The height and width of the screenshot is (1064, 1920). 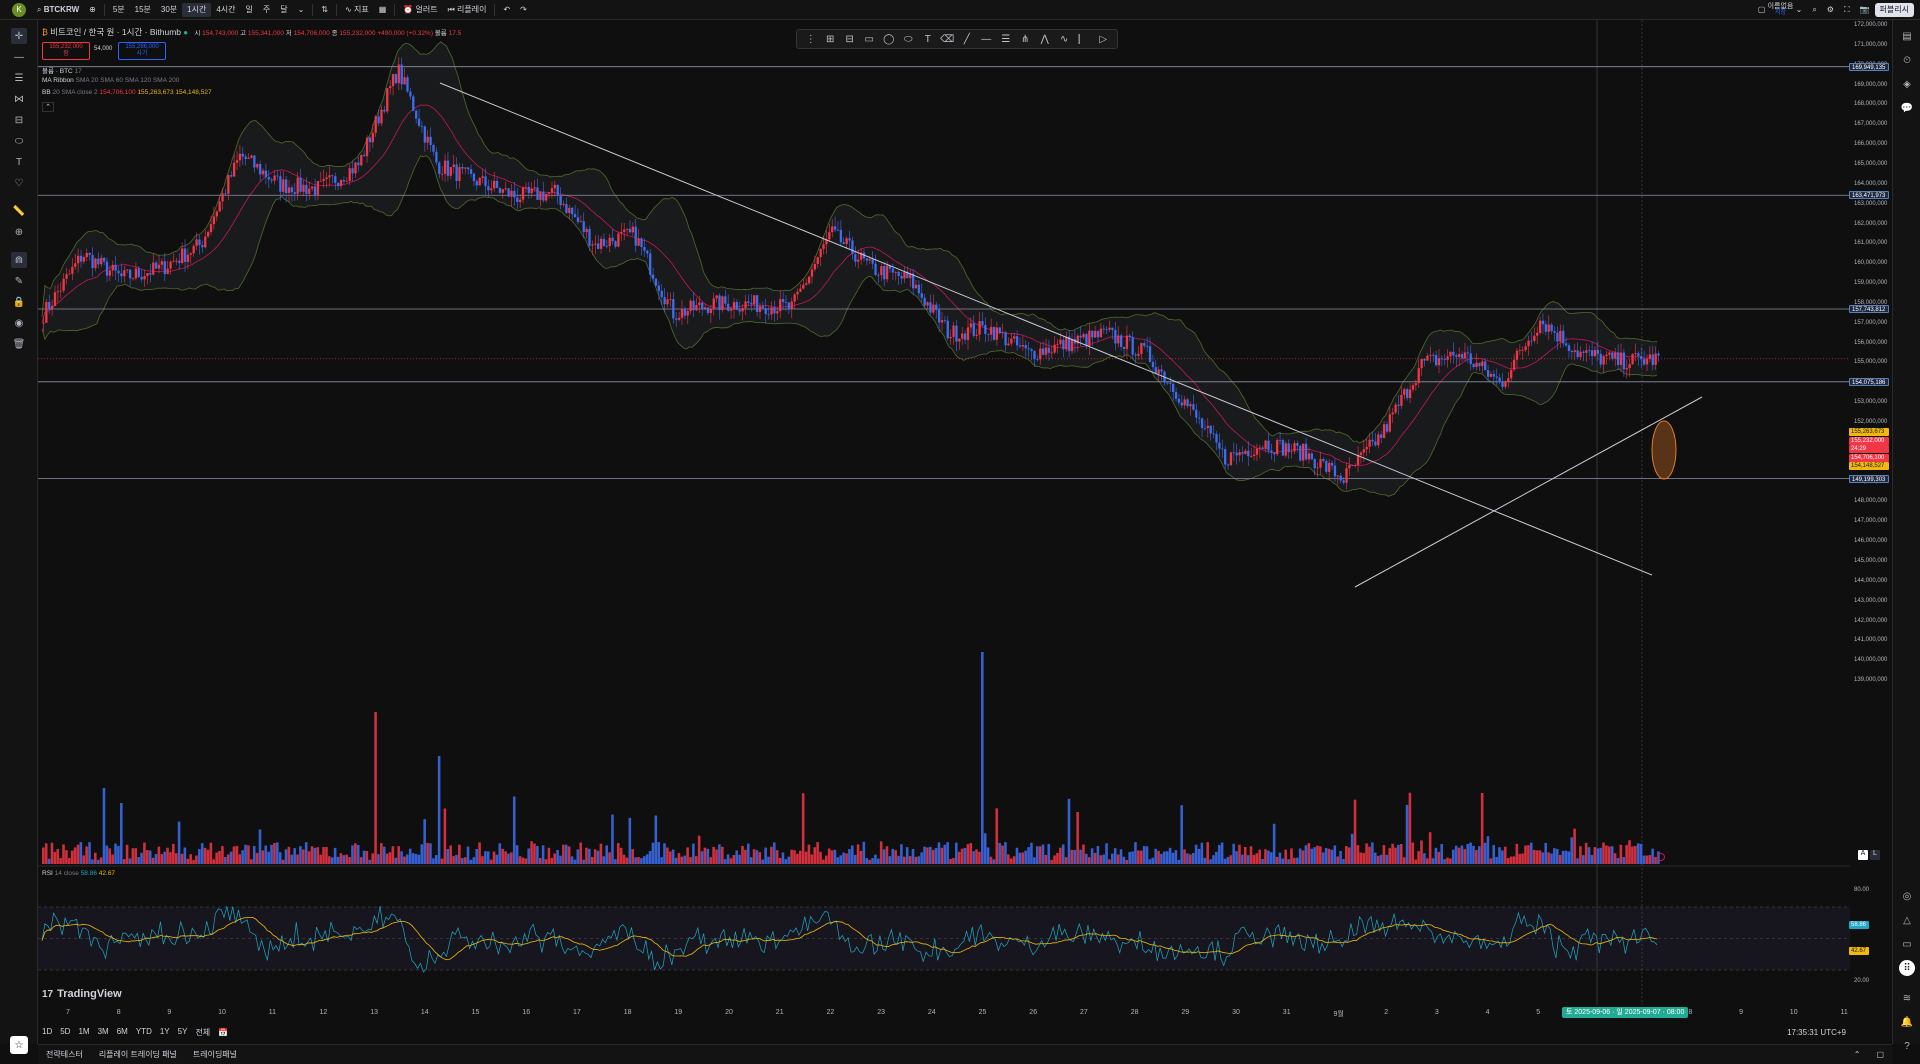 I want to click on pattern-icon: ⋈, so click(x=19, y=99).